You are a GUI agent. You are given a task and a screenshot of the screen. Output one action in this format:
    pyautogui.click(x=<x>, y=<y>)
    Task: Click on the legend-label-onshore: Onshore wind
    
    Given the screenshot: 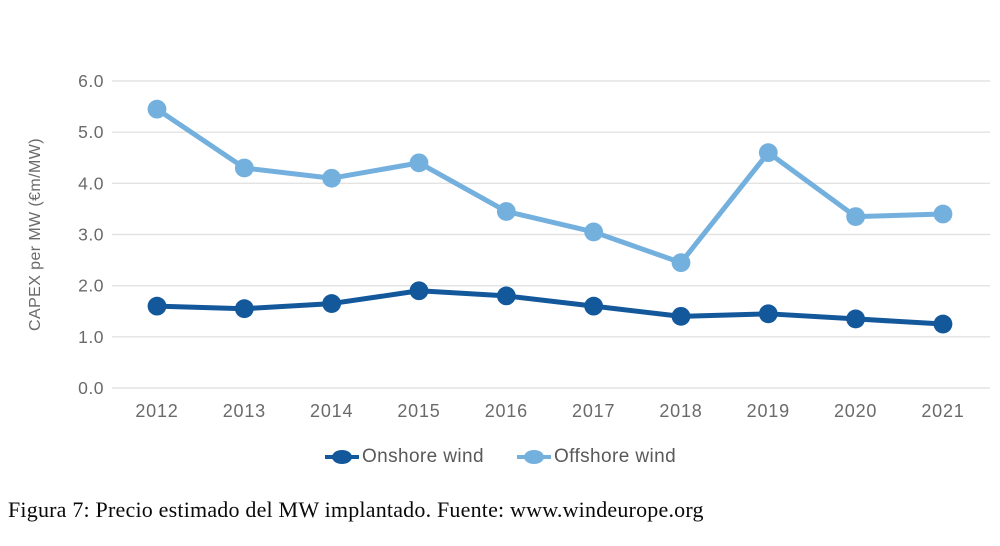 What is the action you would take?
    pyautogui.click(x=422, y=456)
    